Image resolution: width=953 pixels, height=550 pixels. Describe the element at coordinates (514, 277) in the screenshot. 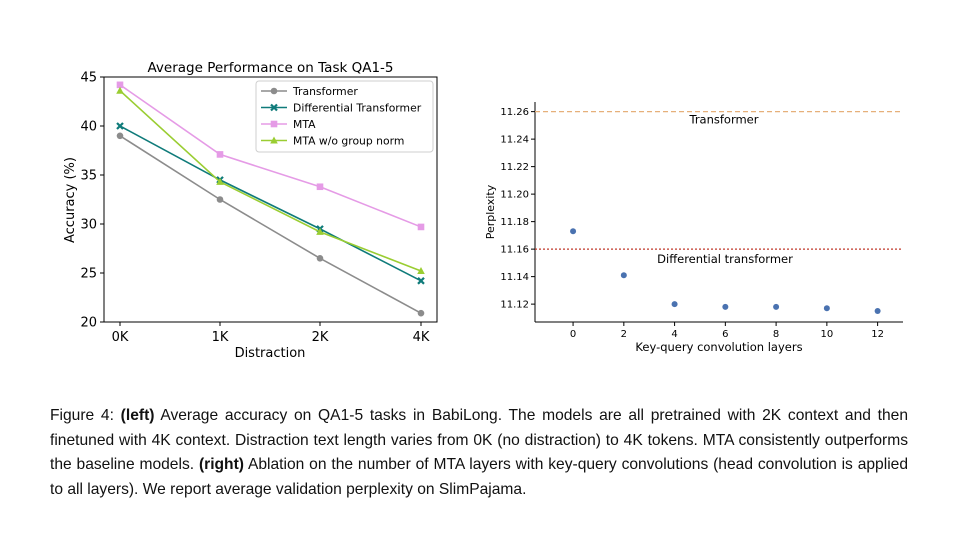

I see `y-tick-label: 11.14` at that location.